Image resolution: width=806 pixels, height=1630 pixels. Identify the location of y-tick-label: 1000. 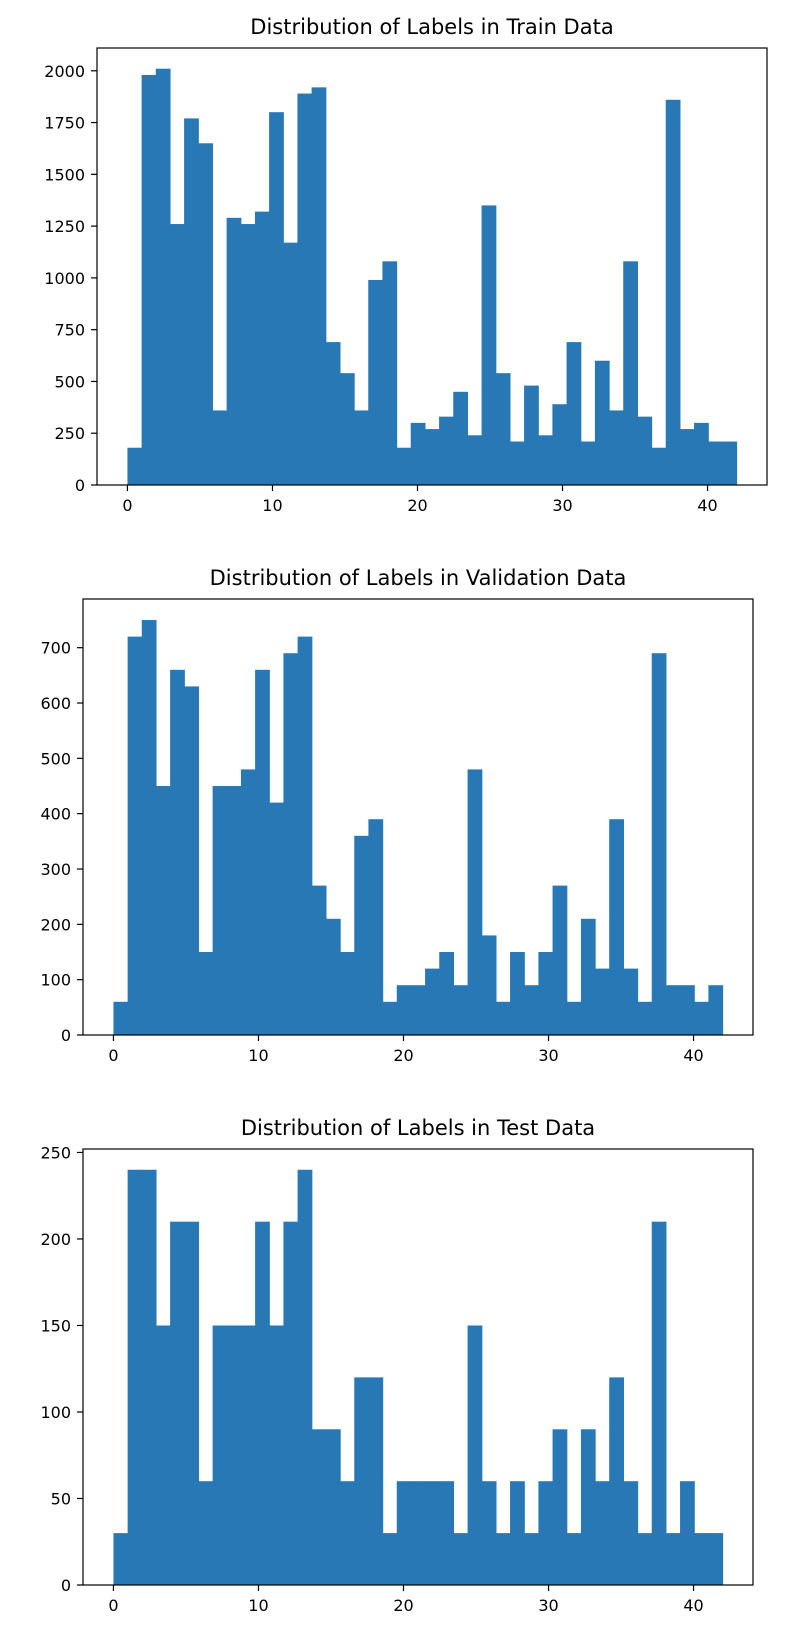
(64, 278).